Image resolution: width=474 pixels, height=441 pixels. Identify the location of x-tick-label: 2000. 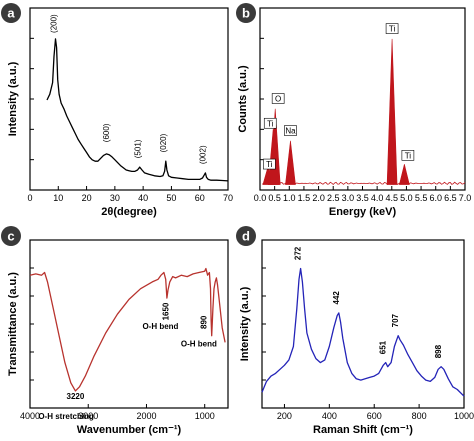
(146, 416).